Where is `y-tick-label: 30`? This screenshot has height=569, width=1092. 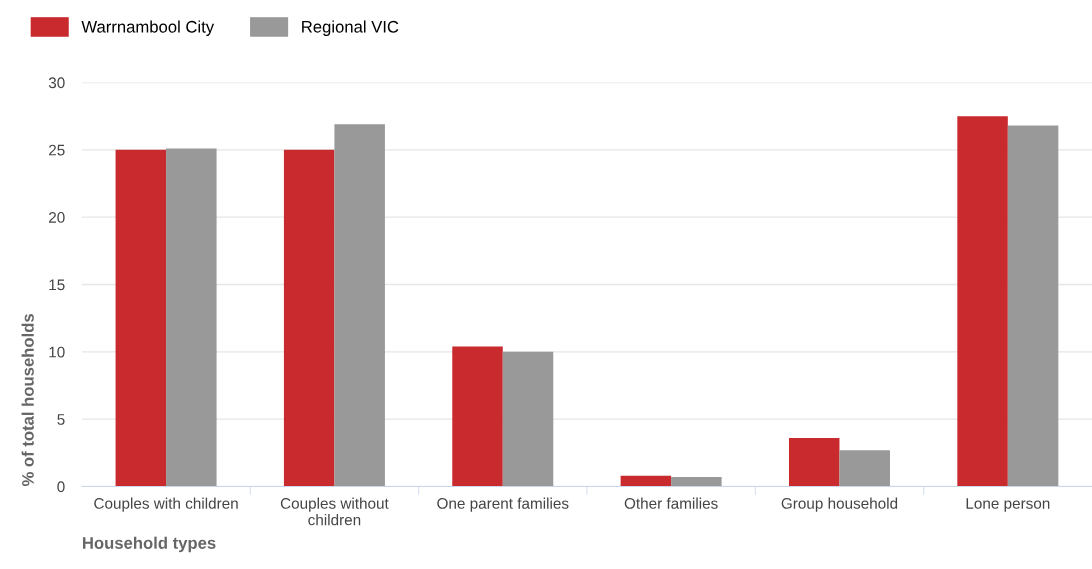
y-tick-label: 30 is located at coordinates (56, 83).